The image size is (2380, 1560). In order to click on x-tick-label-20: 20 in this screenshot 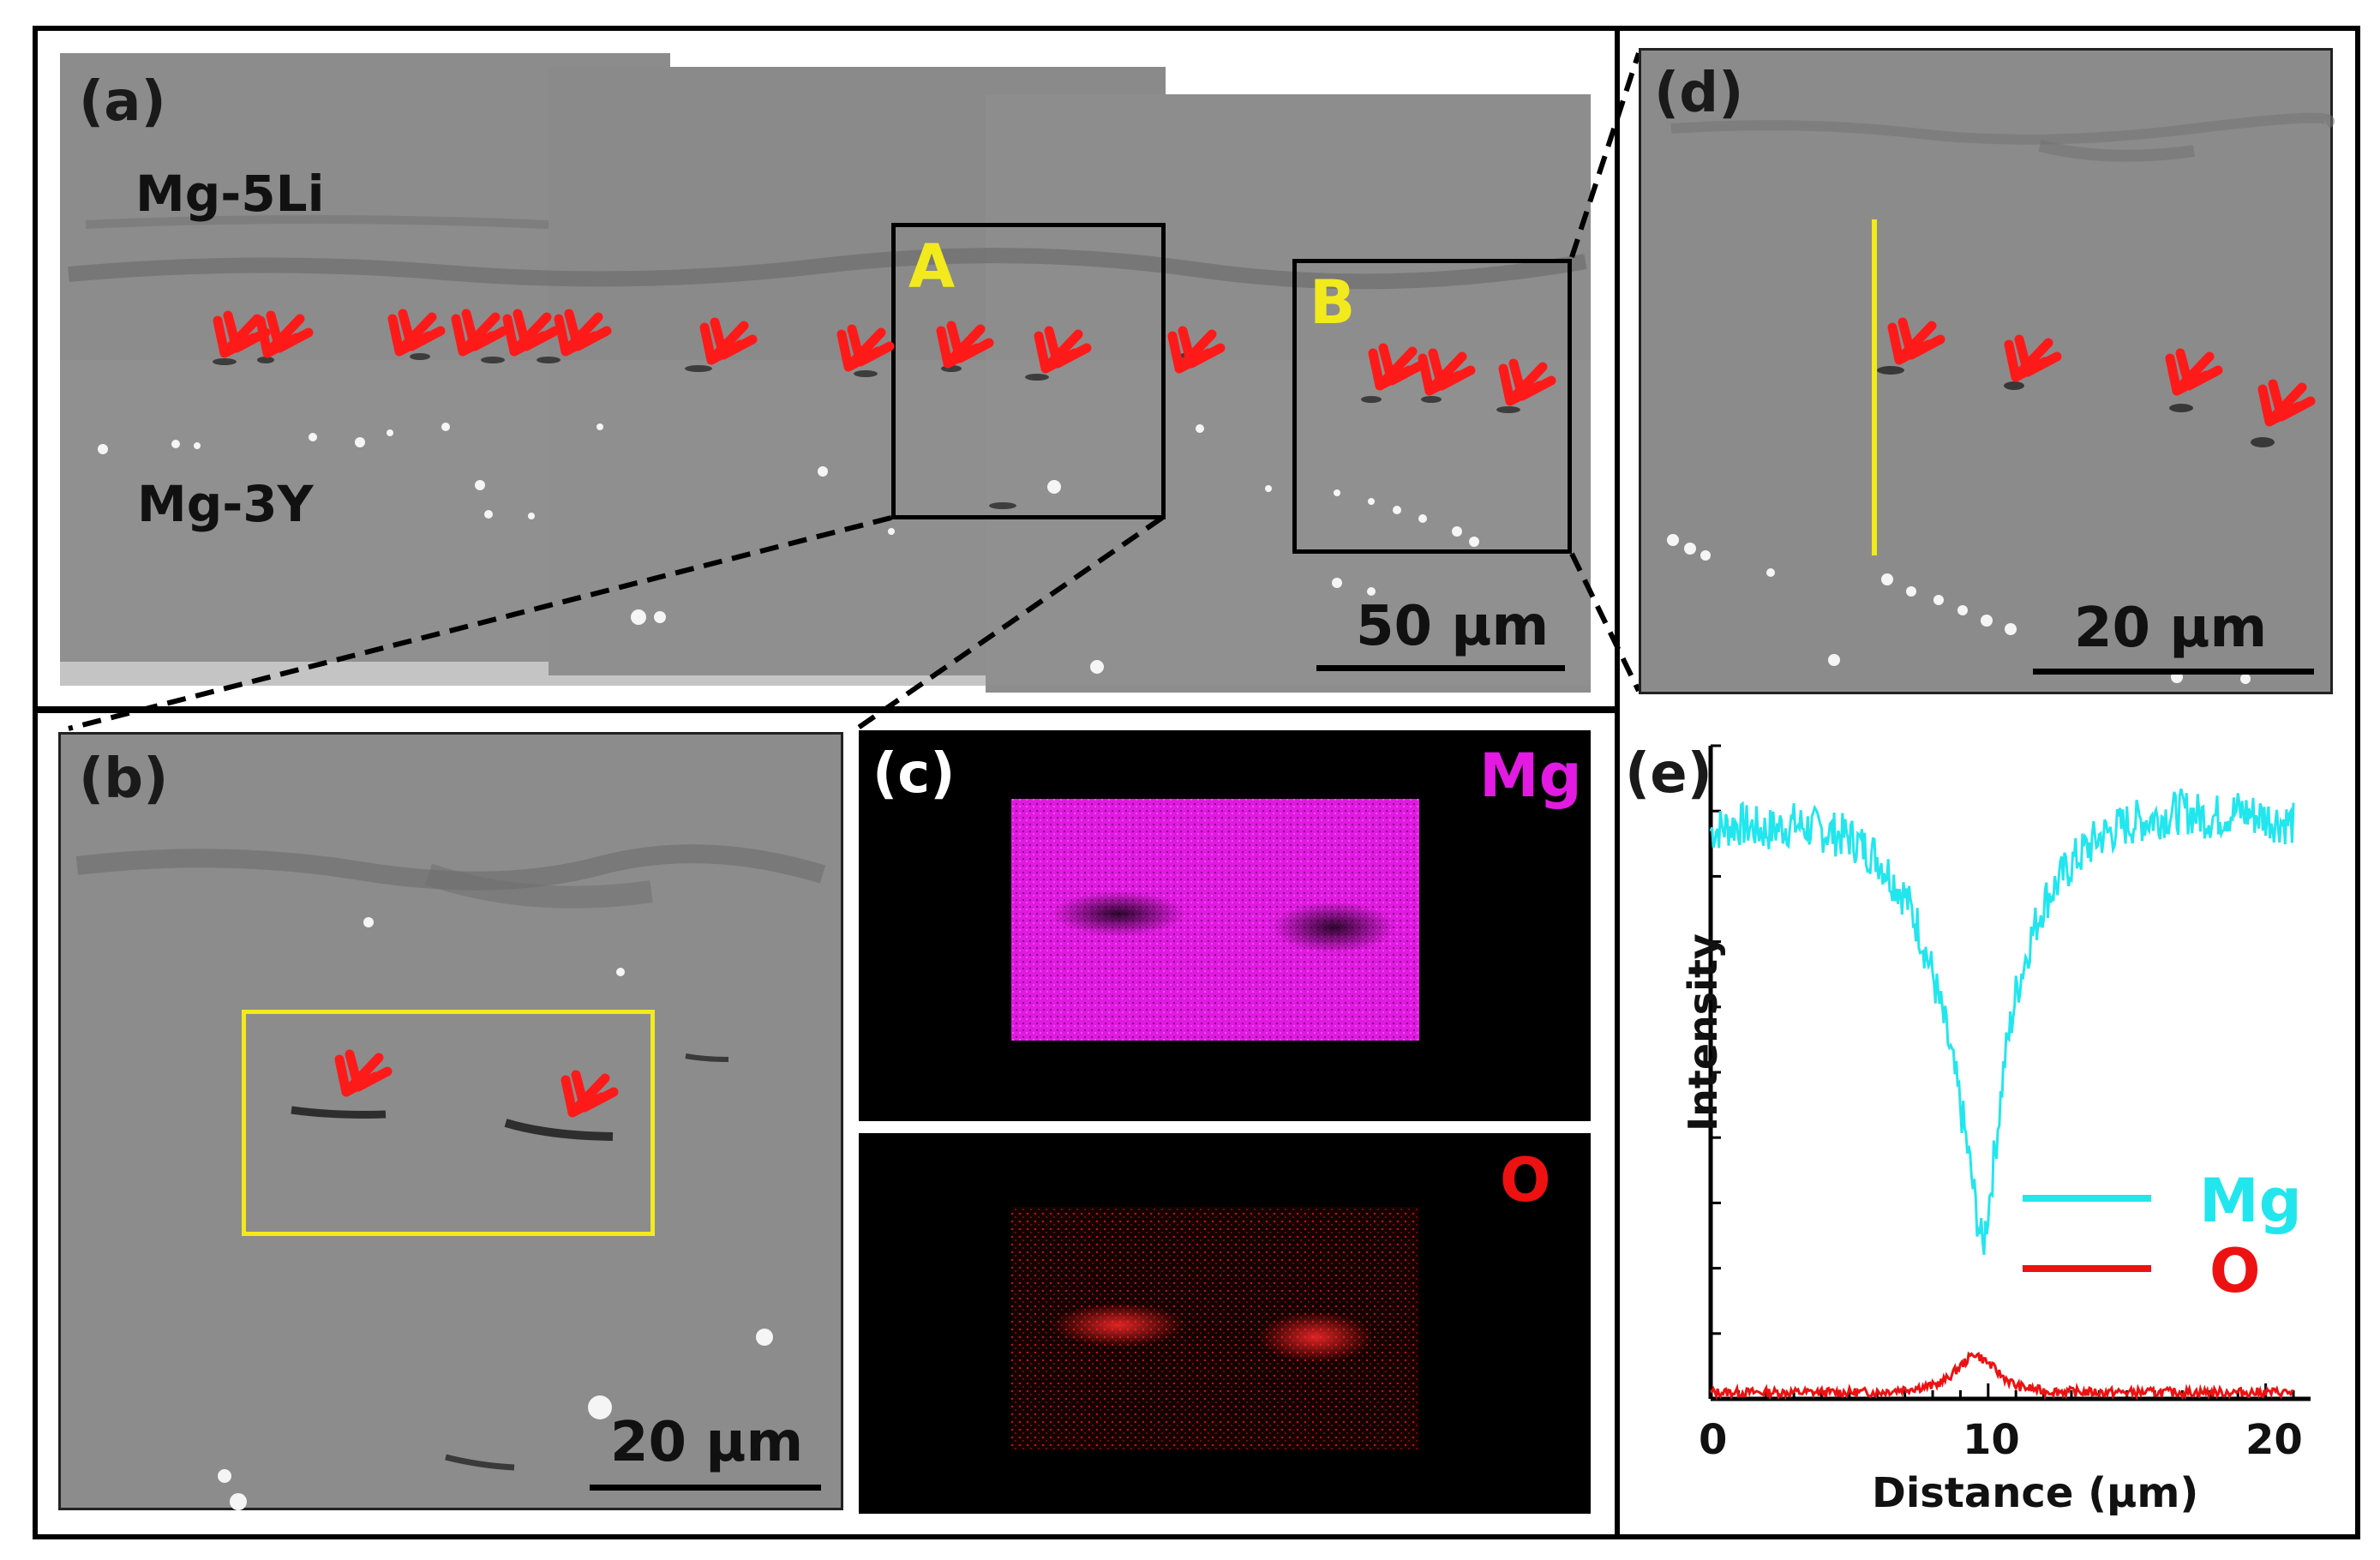, I will do `click(2274, 1440)`.